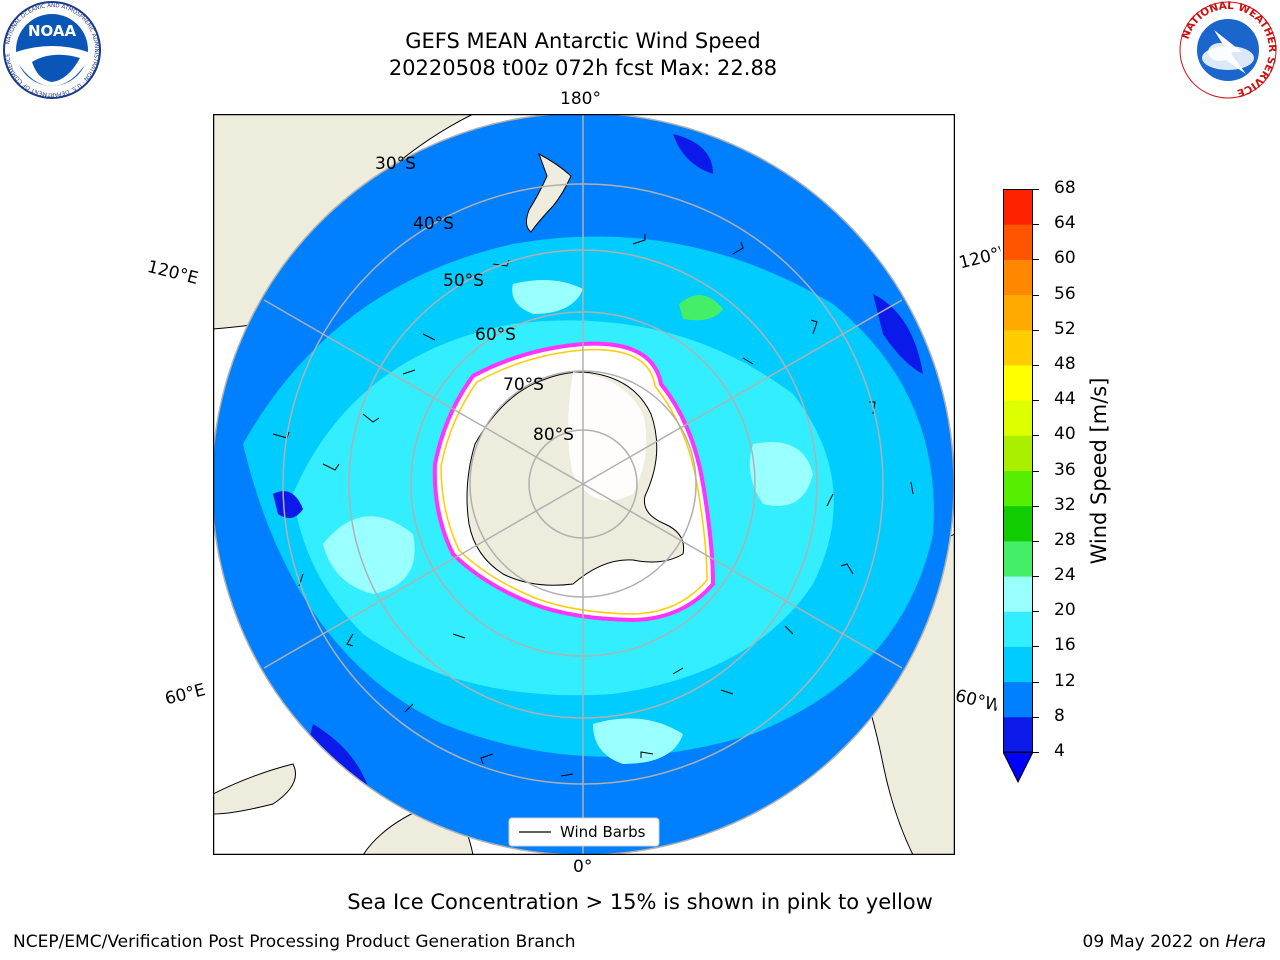 The height and width of the screenshot is (960, 1280). Describe the element at coordinates (1245, 942) in the screenshot. I see `footer-host: Hera` at that location.